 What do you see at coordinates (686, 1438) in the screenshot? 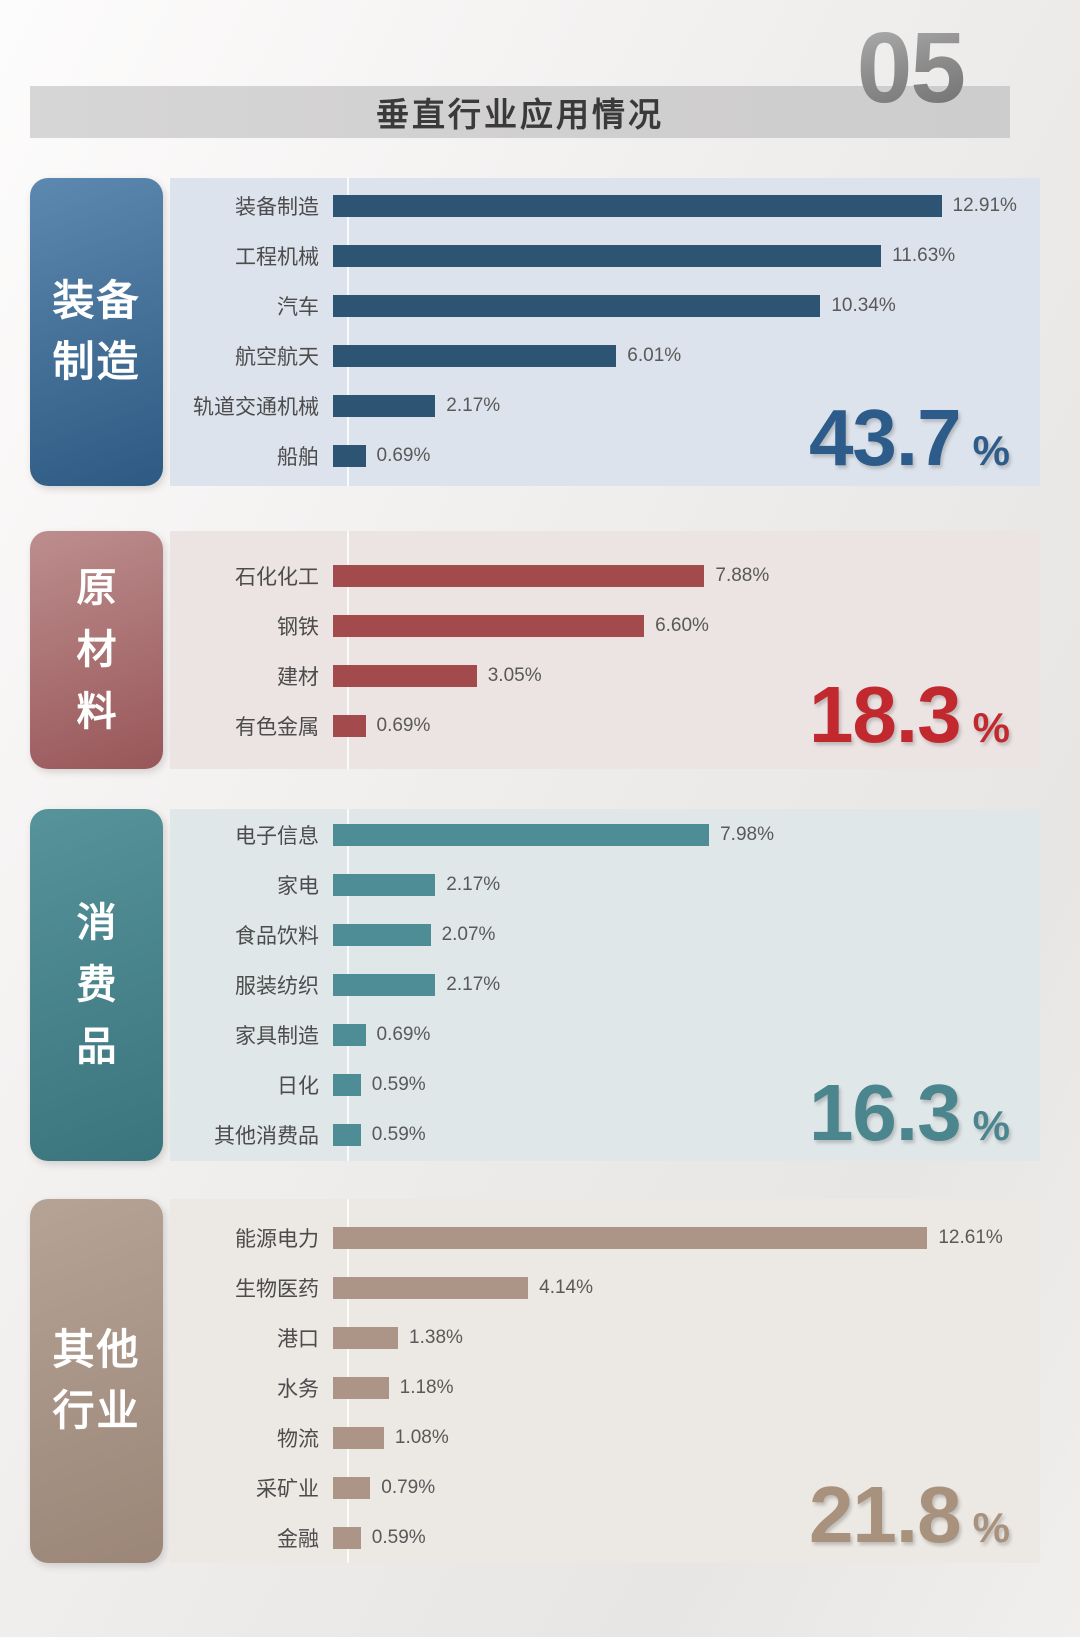
I see `bar-area: 1.08%` at bounding box center [686, 1438].